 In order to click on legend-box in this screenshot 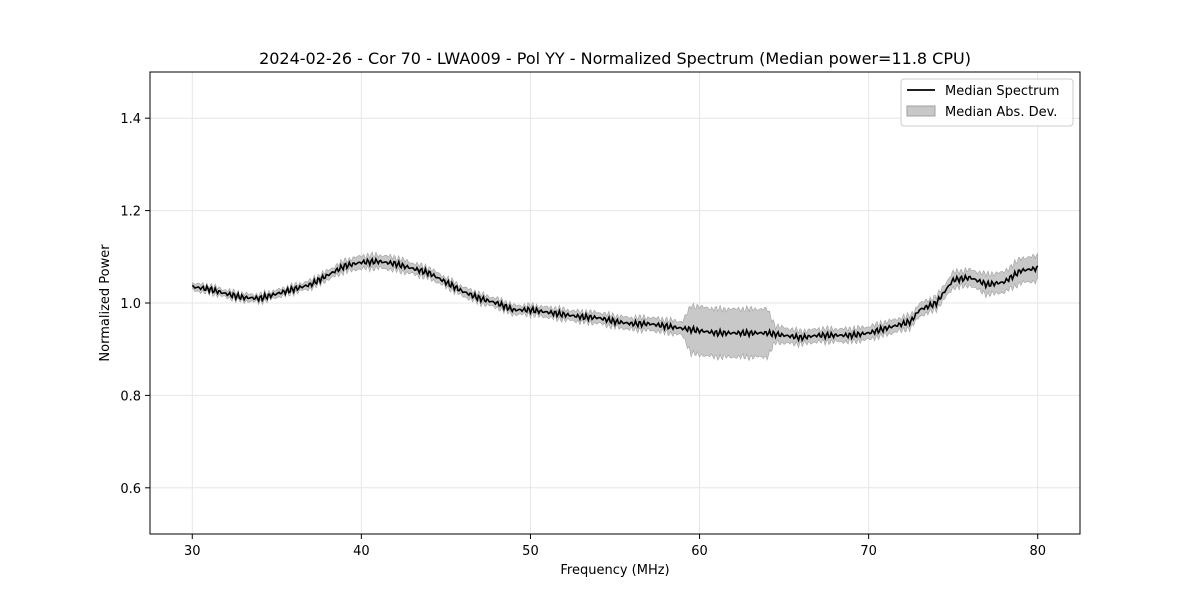, I will do `click(987, 102)`.